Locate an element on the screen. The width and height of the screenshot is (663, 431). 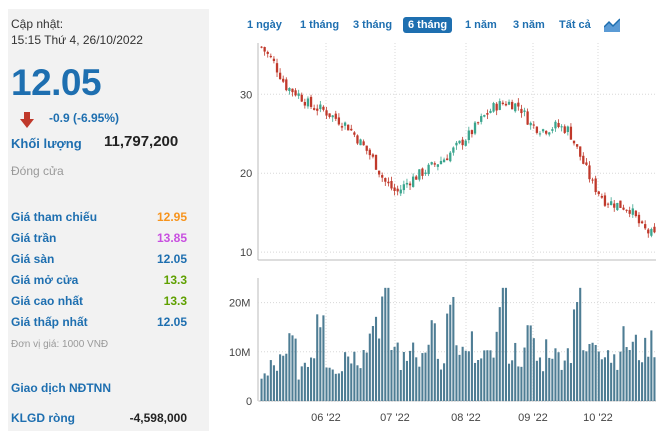
tab-1-month: 1 tháng is located at coordinates (320, 25).